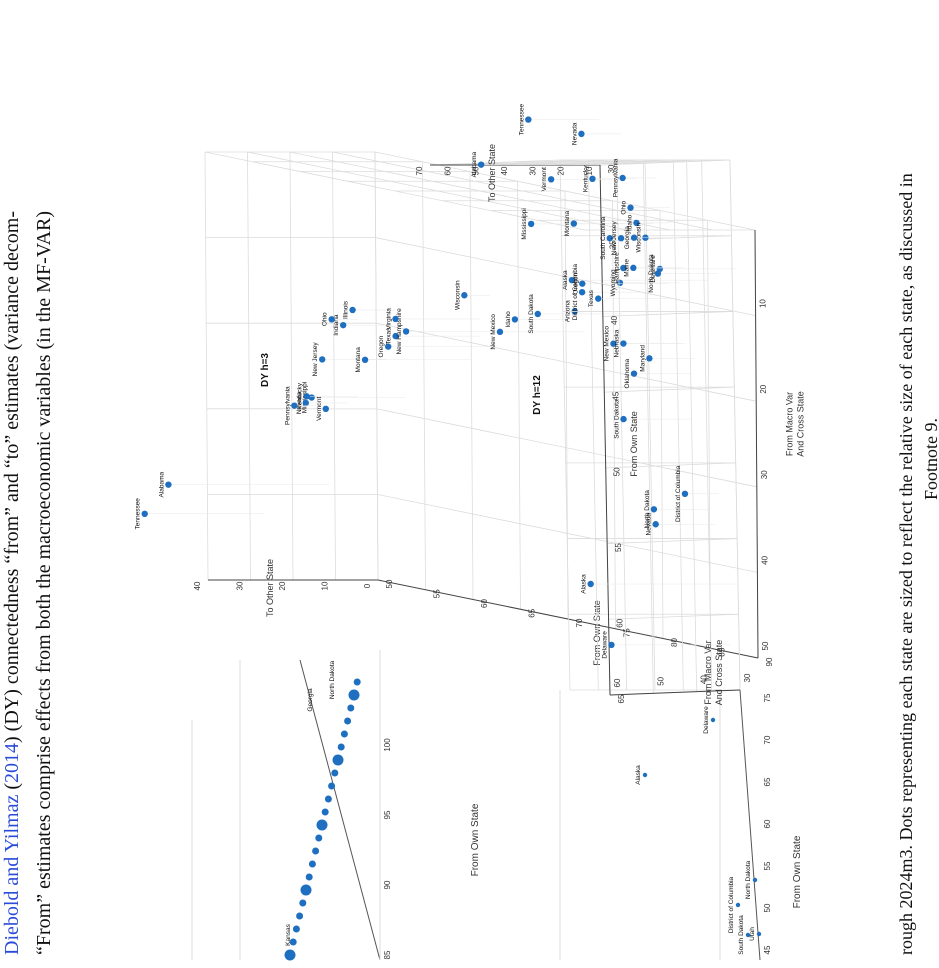 Image resolution: width=939 pixels, height=968 pixels. I want to click on y-axis-line, so click(675, 692).